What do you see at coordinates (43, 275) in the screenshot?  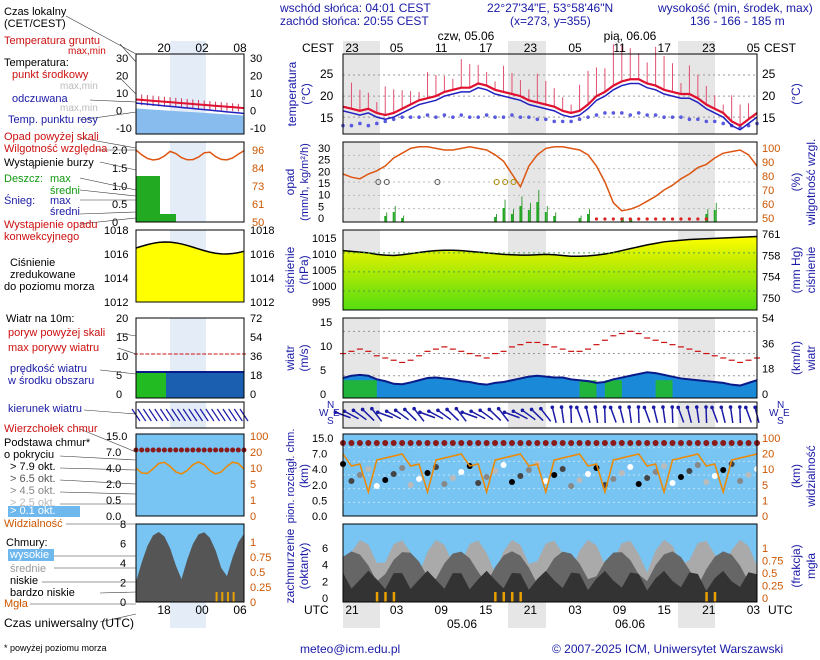 I see `pressure-label-2: zredukowane` at bounding box center [43, 275].